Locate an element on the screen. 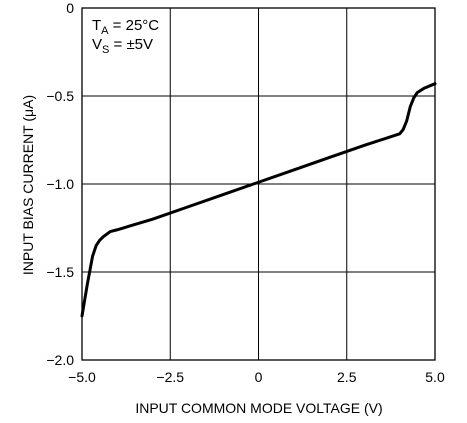 The image size is (467, 423). y-tick-label: −1.0 is located at coordinates (60, 184).